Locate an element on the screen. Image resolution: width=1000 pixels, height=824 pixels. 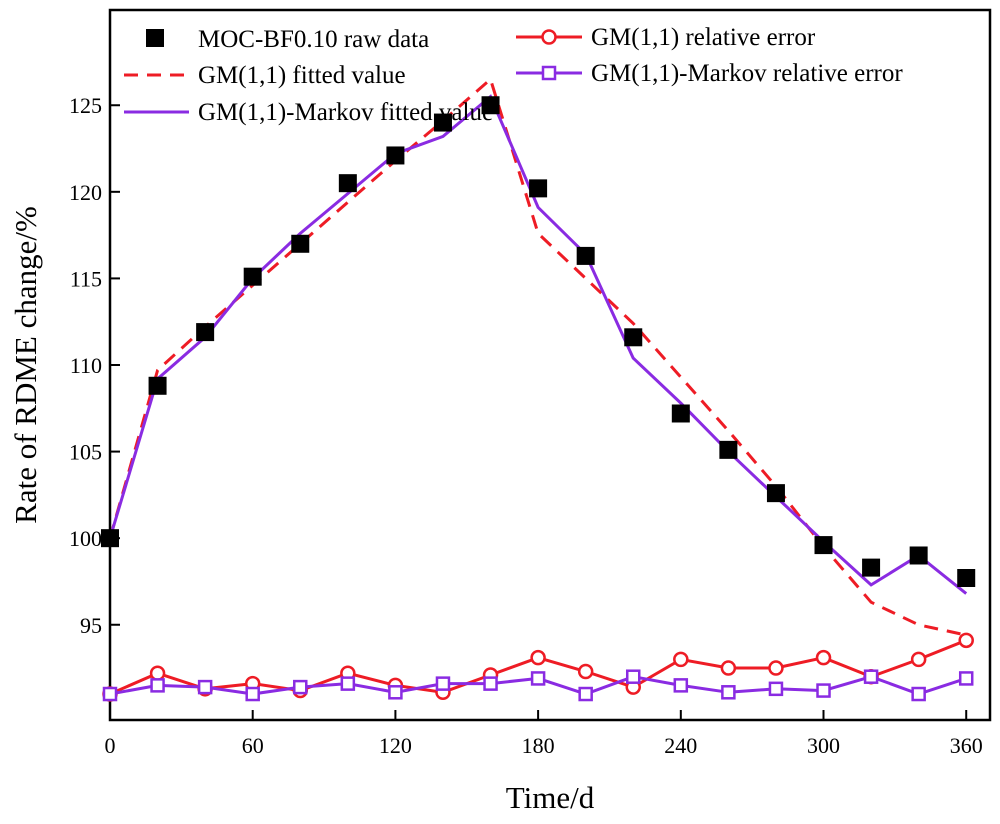
y-tick-label: 120 is located at coordinates (85, 192).